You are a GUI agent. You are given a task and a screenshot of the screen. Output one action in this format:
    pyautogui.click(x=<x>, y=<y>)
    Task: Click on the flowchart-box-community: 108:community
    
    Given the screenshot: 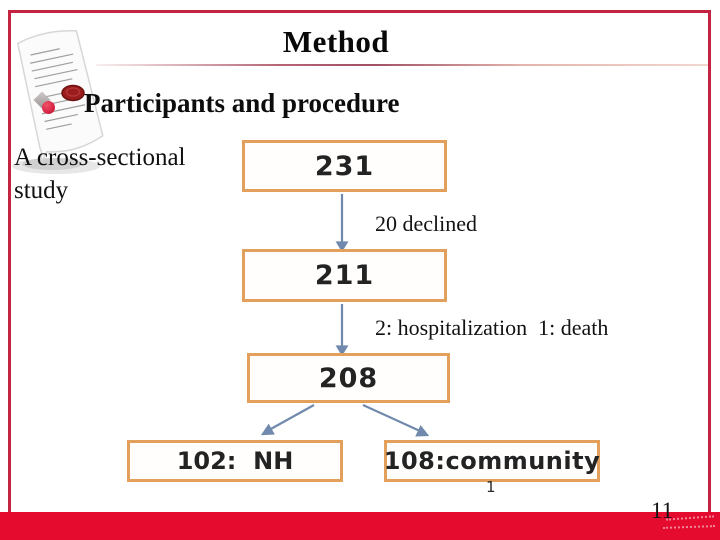 What is the action you would take?
    pyautogui.click(x=492, y=461)
    